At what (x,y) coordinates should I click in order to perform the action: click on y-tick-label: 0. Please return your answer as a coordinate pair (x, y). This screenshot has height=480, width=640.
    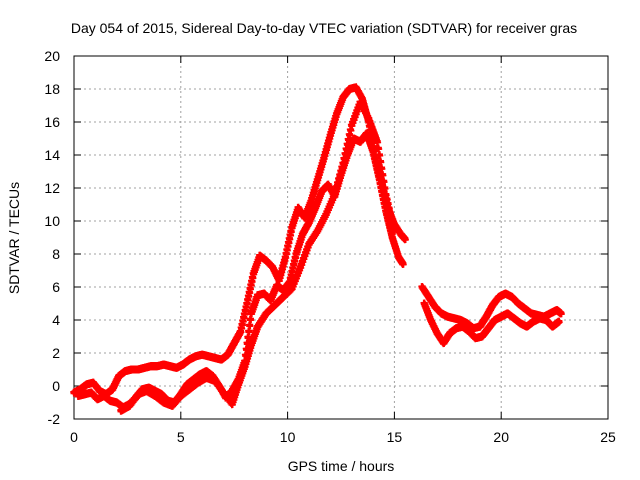
    Looking at the image, I should click on (56, 386).